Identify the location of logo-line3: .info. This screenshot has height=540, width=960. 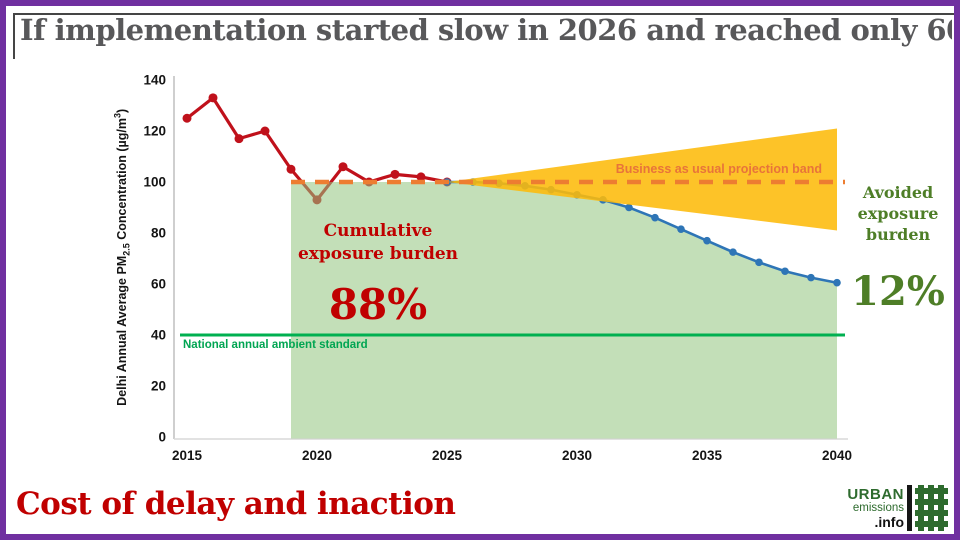
(889, 522).